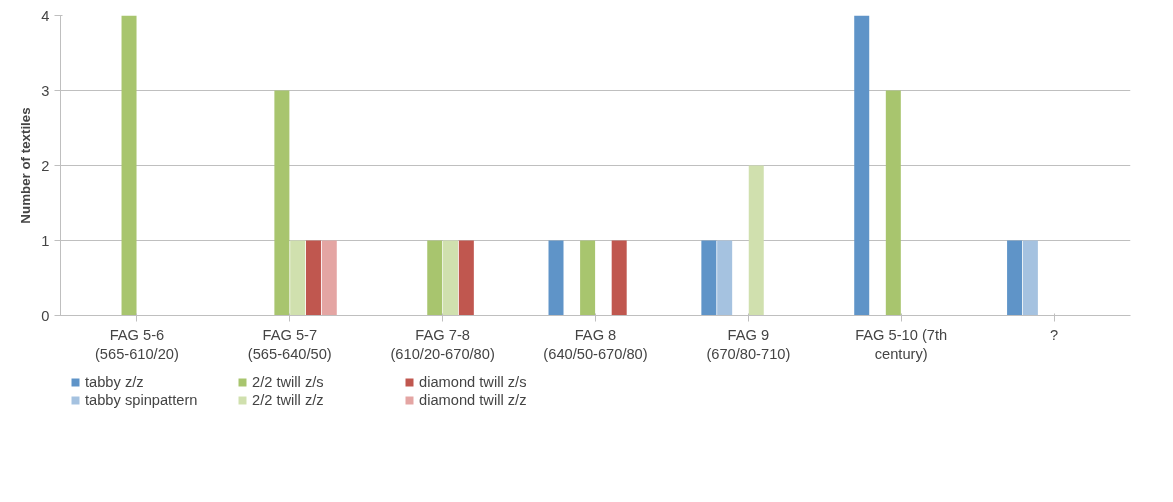 This screenshot has height=502, width=1173. I want to click on x-tick-label: FAG 9 (670/80-710), so click(748, 344).